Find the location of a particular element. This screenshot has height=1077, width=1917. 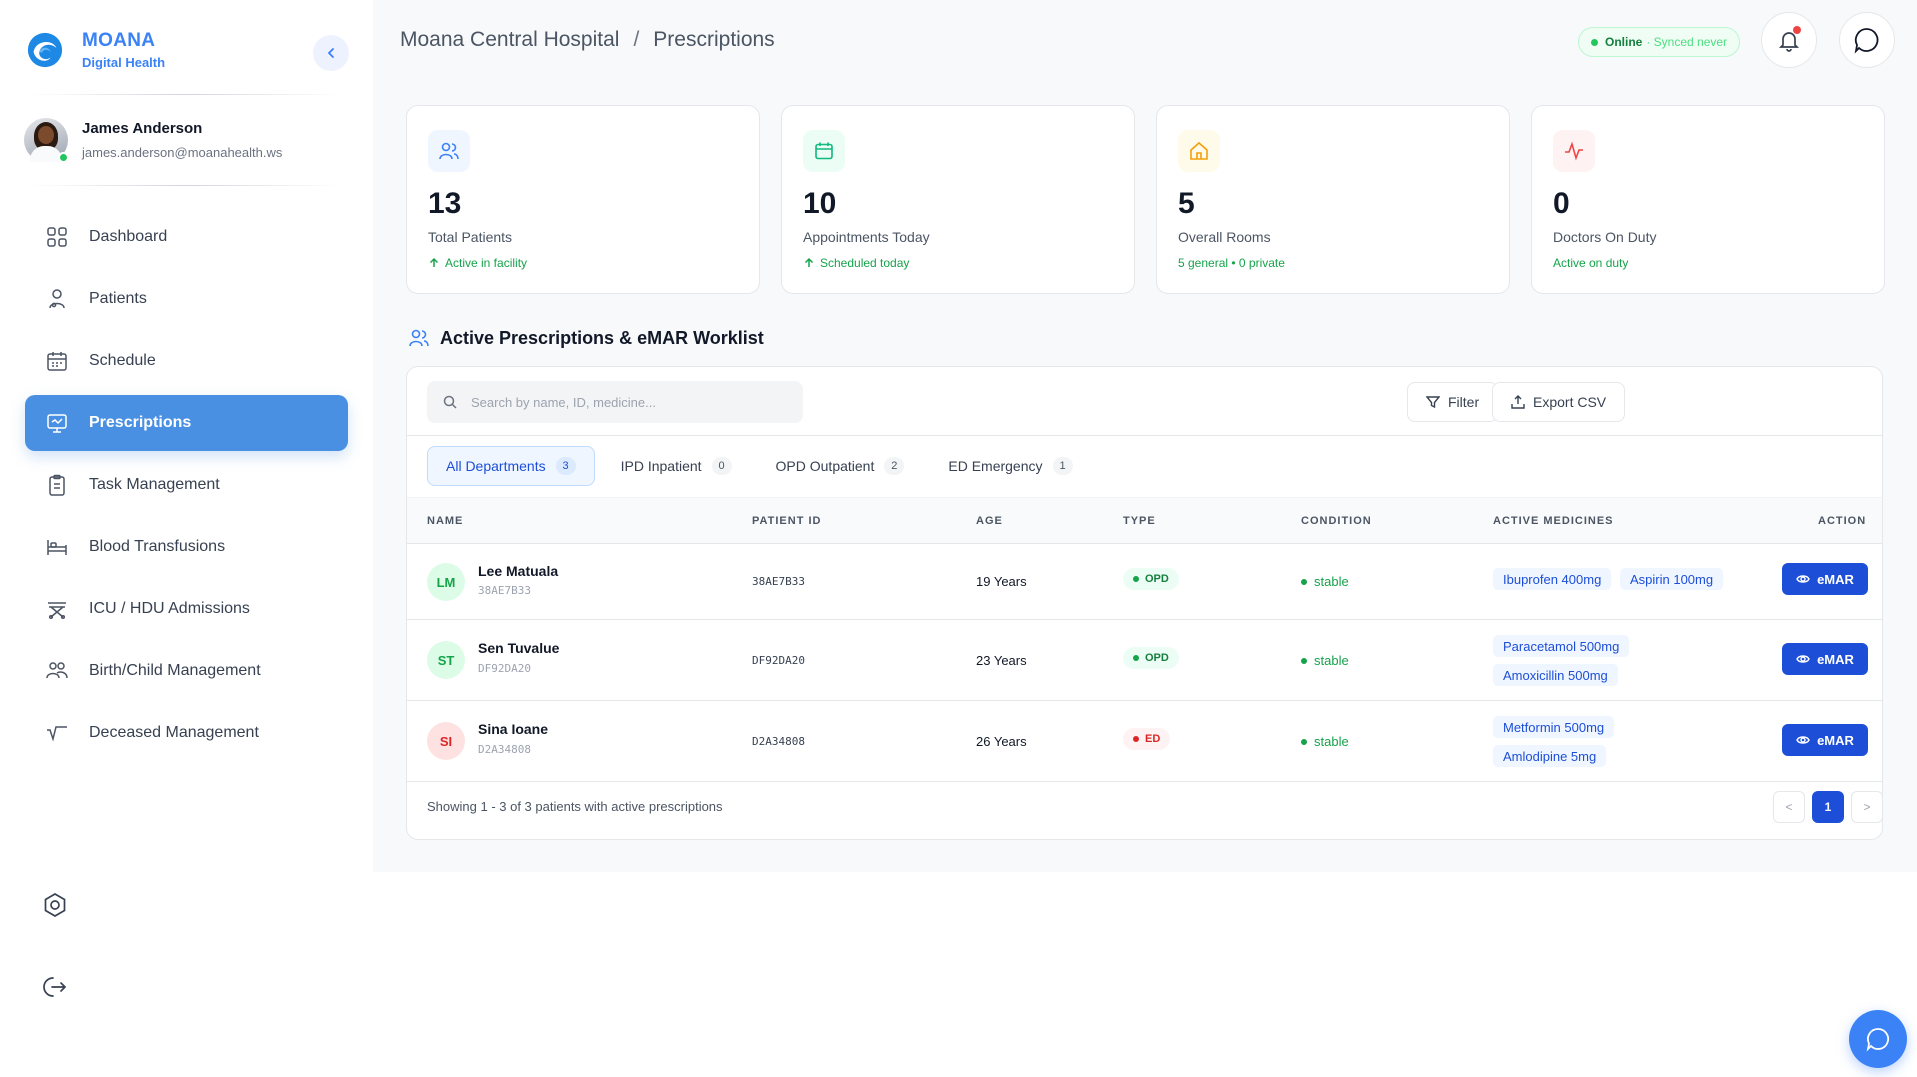

family-icon is located at coordinates (57, 671).